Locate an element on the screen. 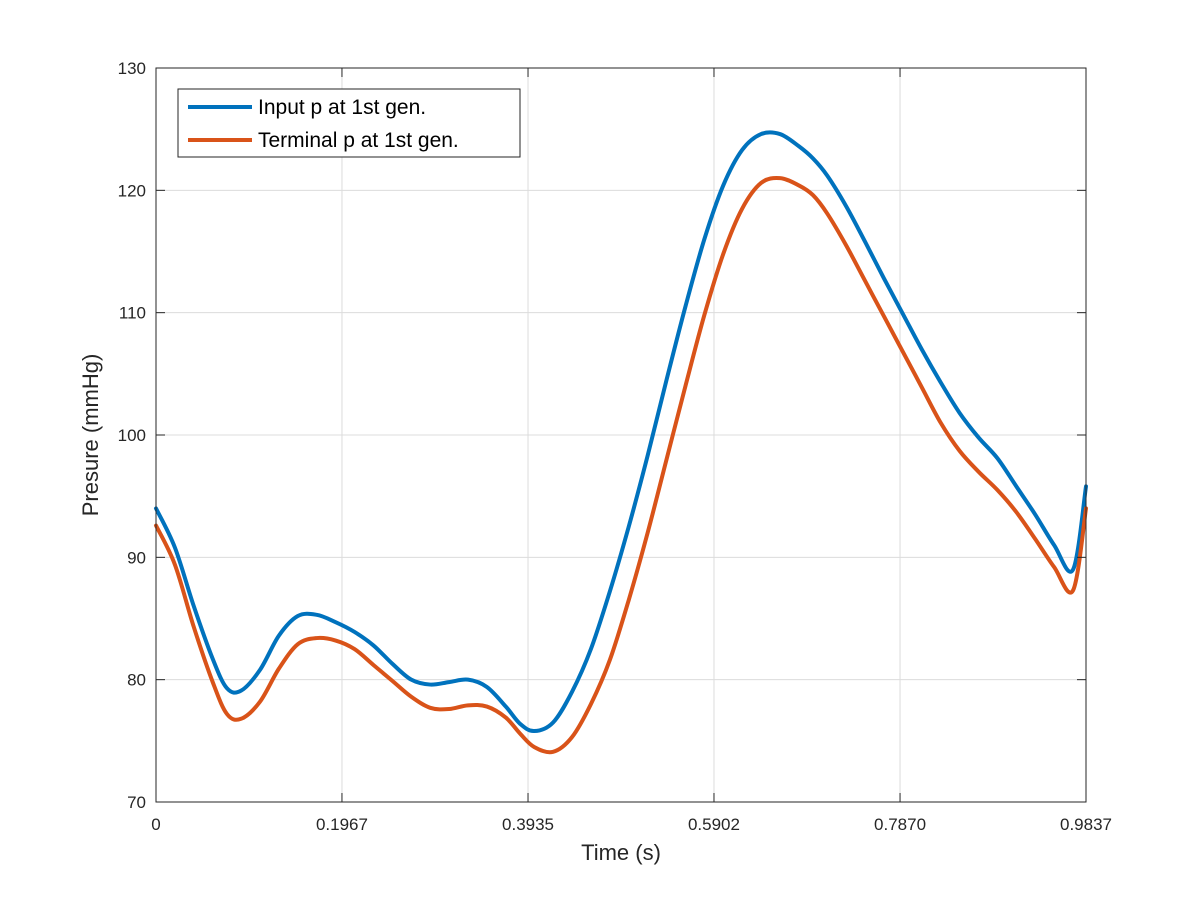 This screenshot has width=1200, height=900. legend-box is located at coordinates (349, 123).